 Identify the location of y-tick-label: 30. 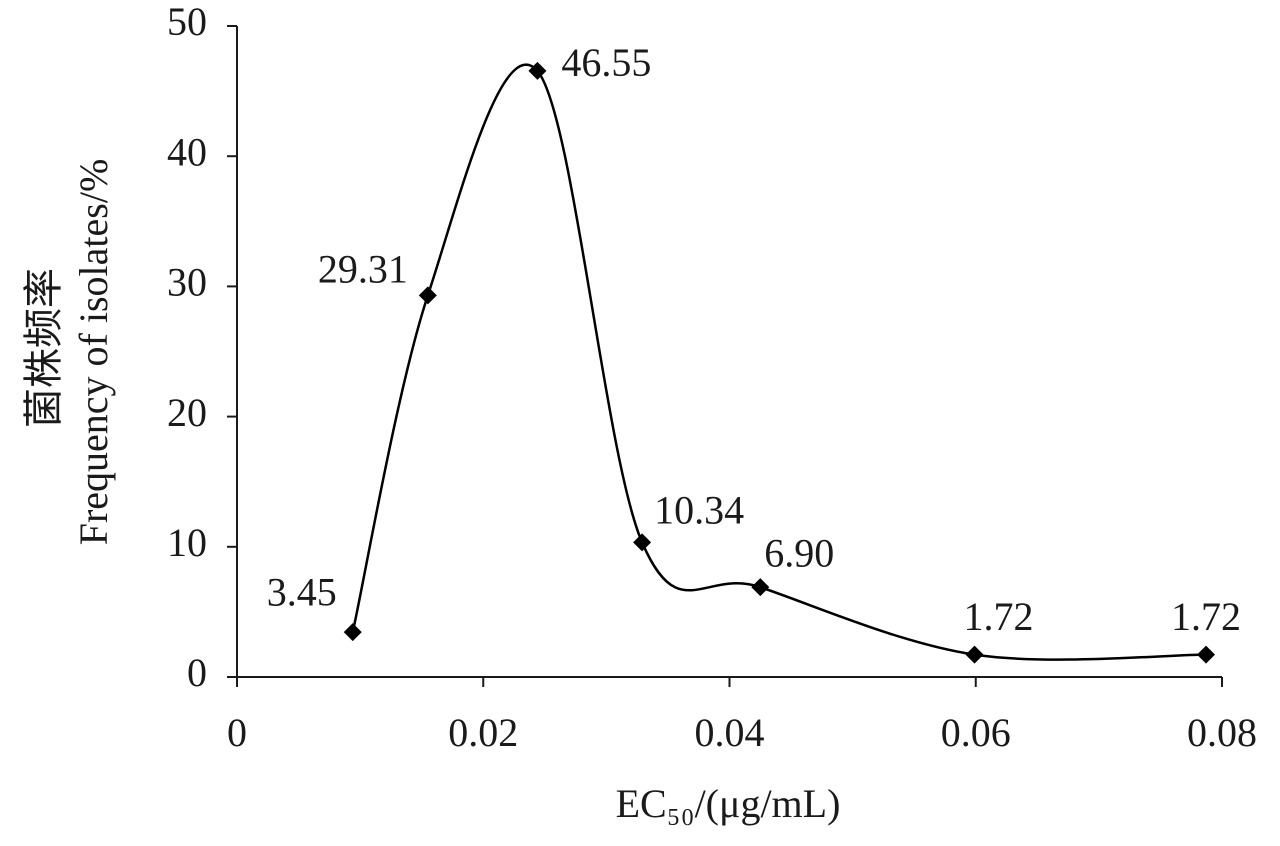
(187, 282).